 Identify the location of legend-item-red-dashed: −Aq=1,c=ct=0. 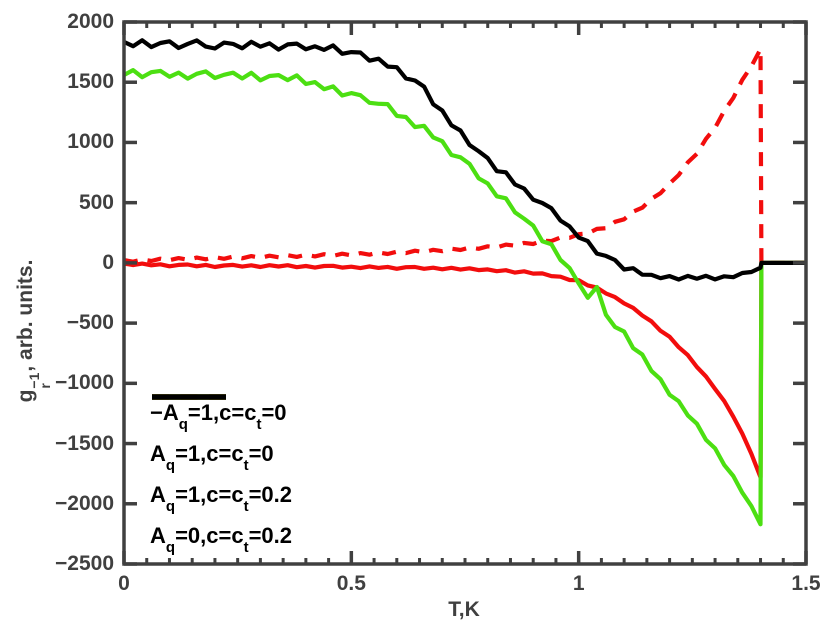
(221, 412).